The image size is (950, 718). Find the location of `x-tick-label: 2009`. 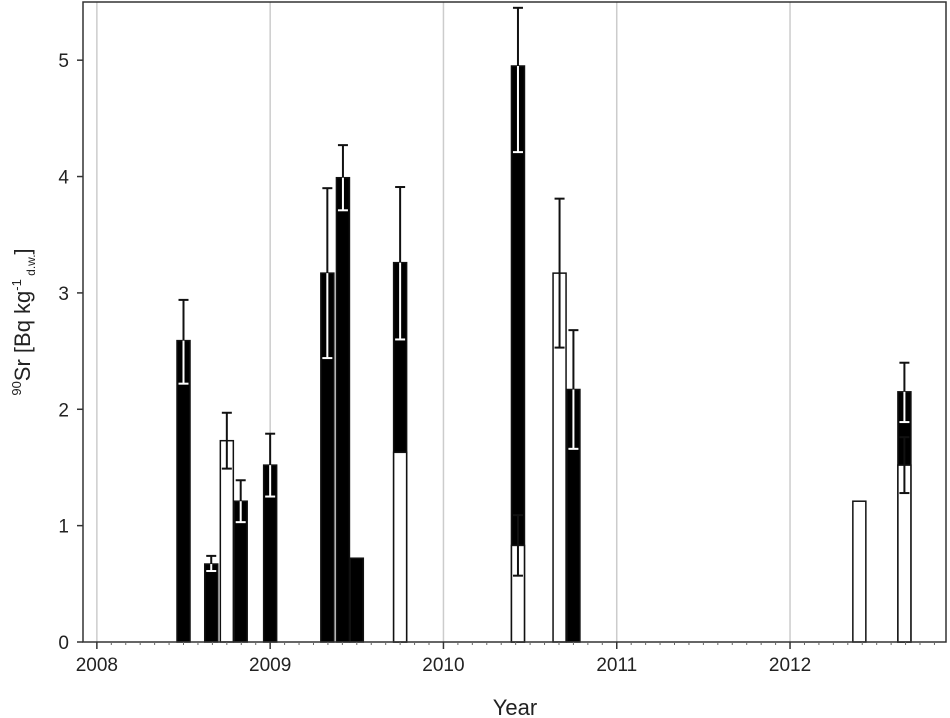

x-tick-label: 2009 is located at coordinates (270, 665).